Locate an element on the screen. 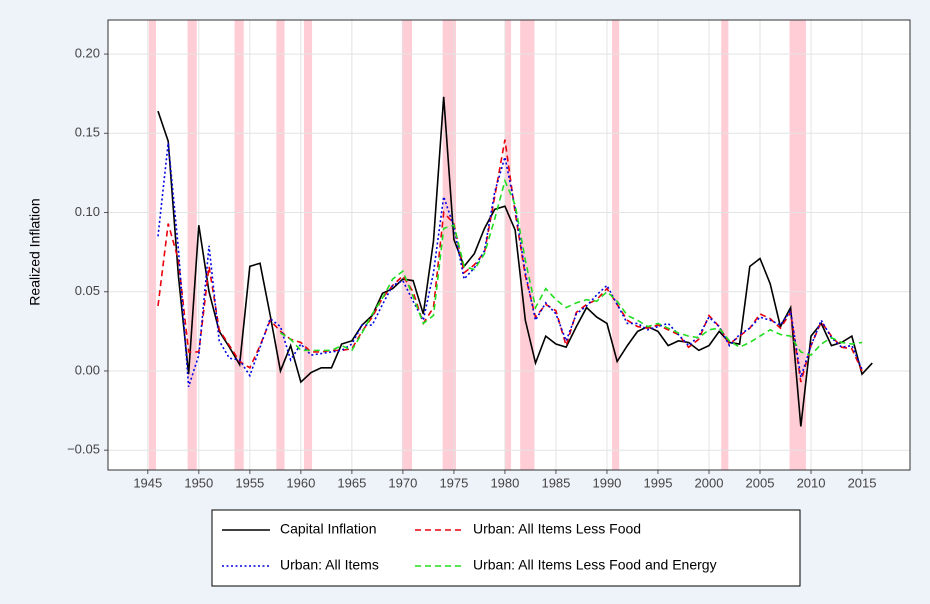  x-tick-label: 1960 is located at coordinates (300, 482).